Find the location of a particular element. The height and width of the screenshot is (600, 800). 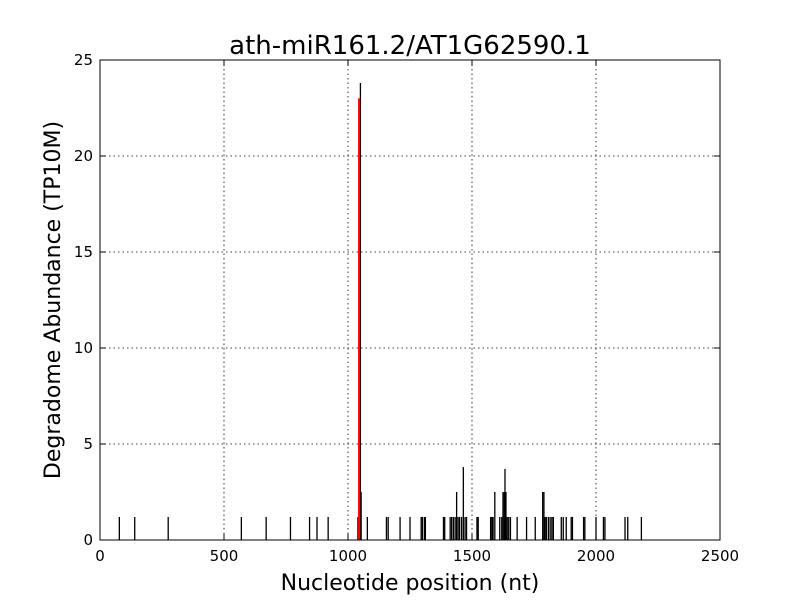

y-tick-label: 15 is located at coordinates (83, 252).